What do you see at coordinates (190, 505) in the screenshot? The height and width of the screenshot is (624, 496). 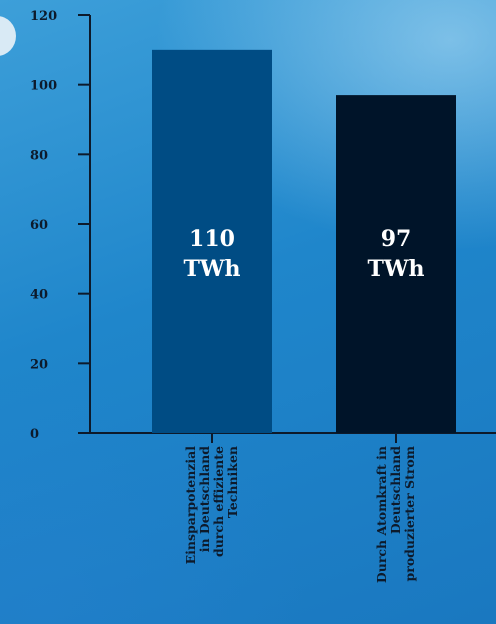 I see `category-label-line: Einsparpotenzial` at bounding box center [190, 505].